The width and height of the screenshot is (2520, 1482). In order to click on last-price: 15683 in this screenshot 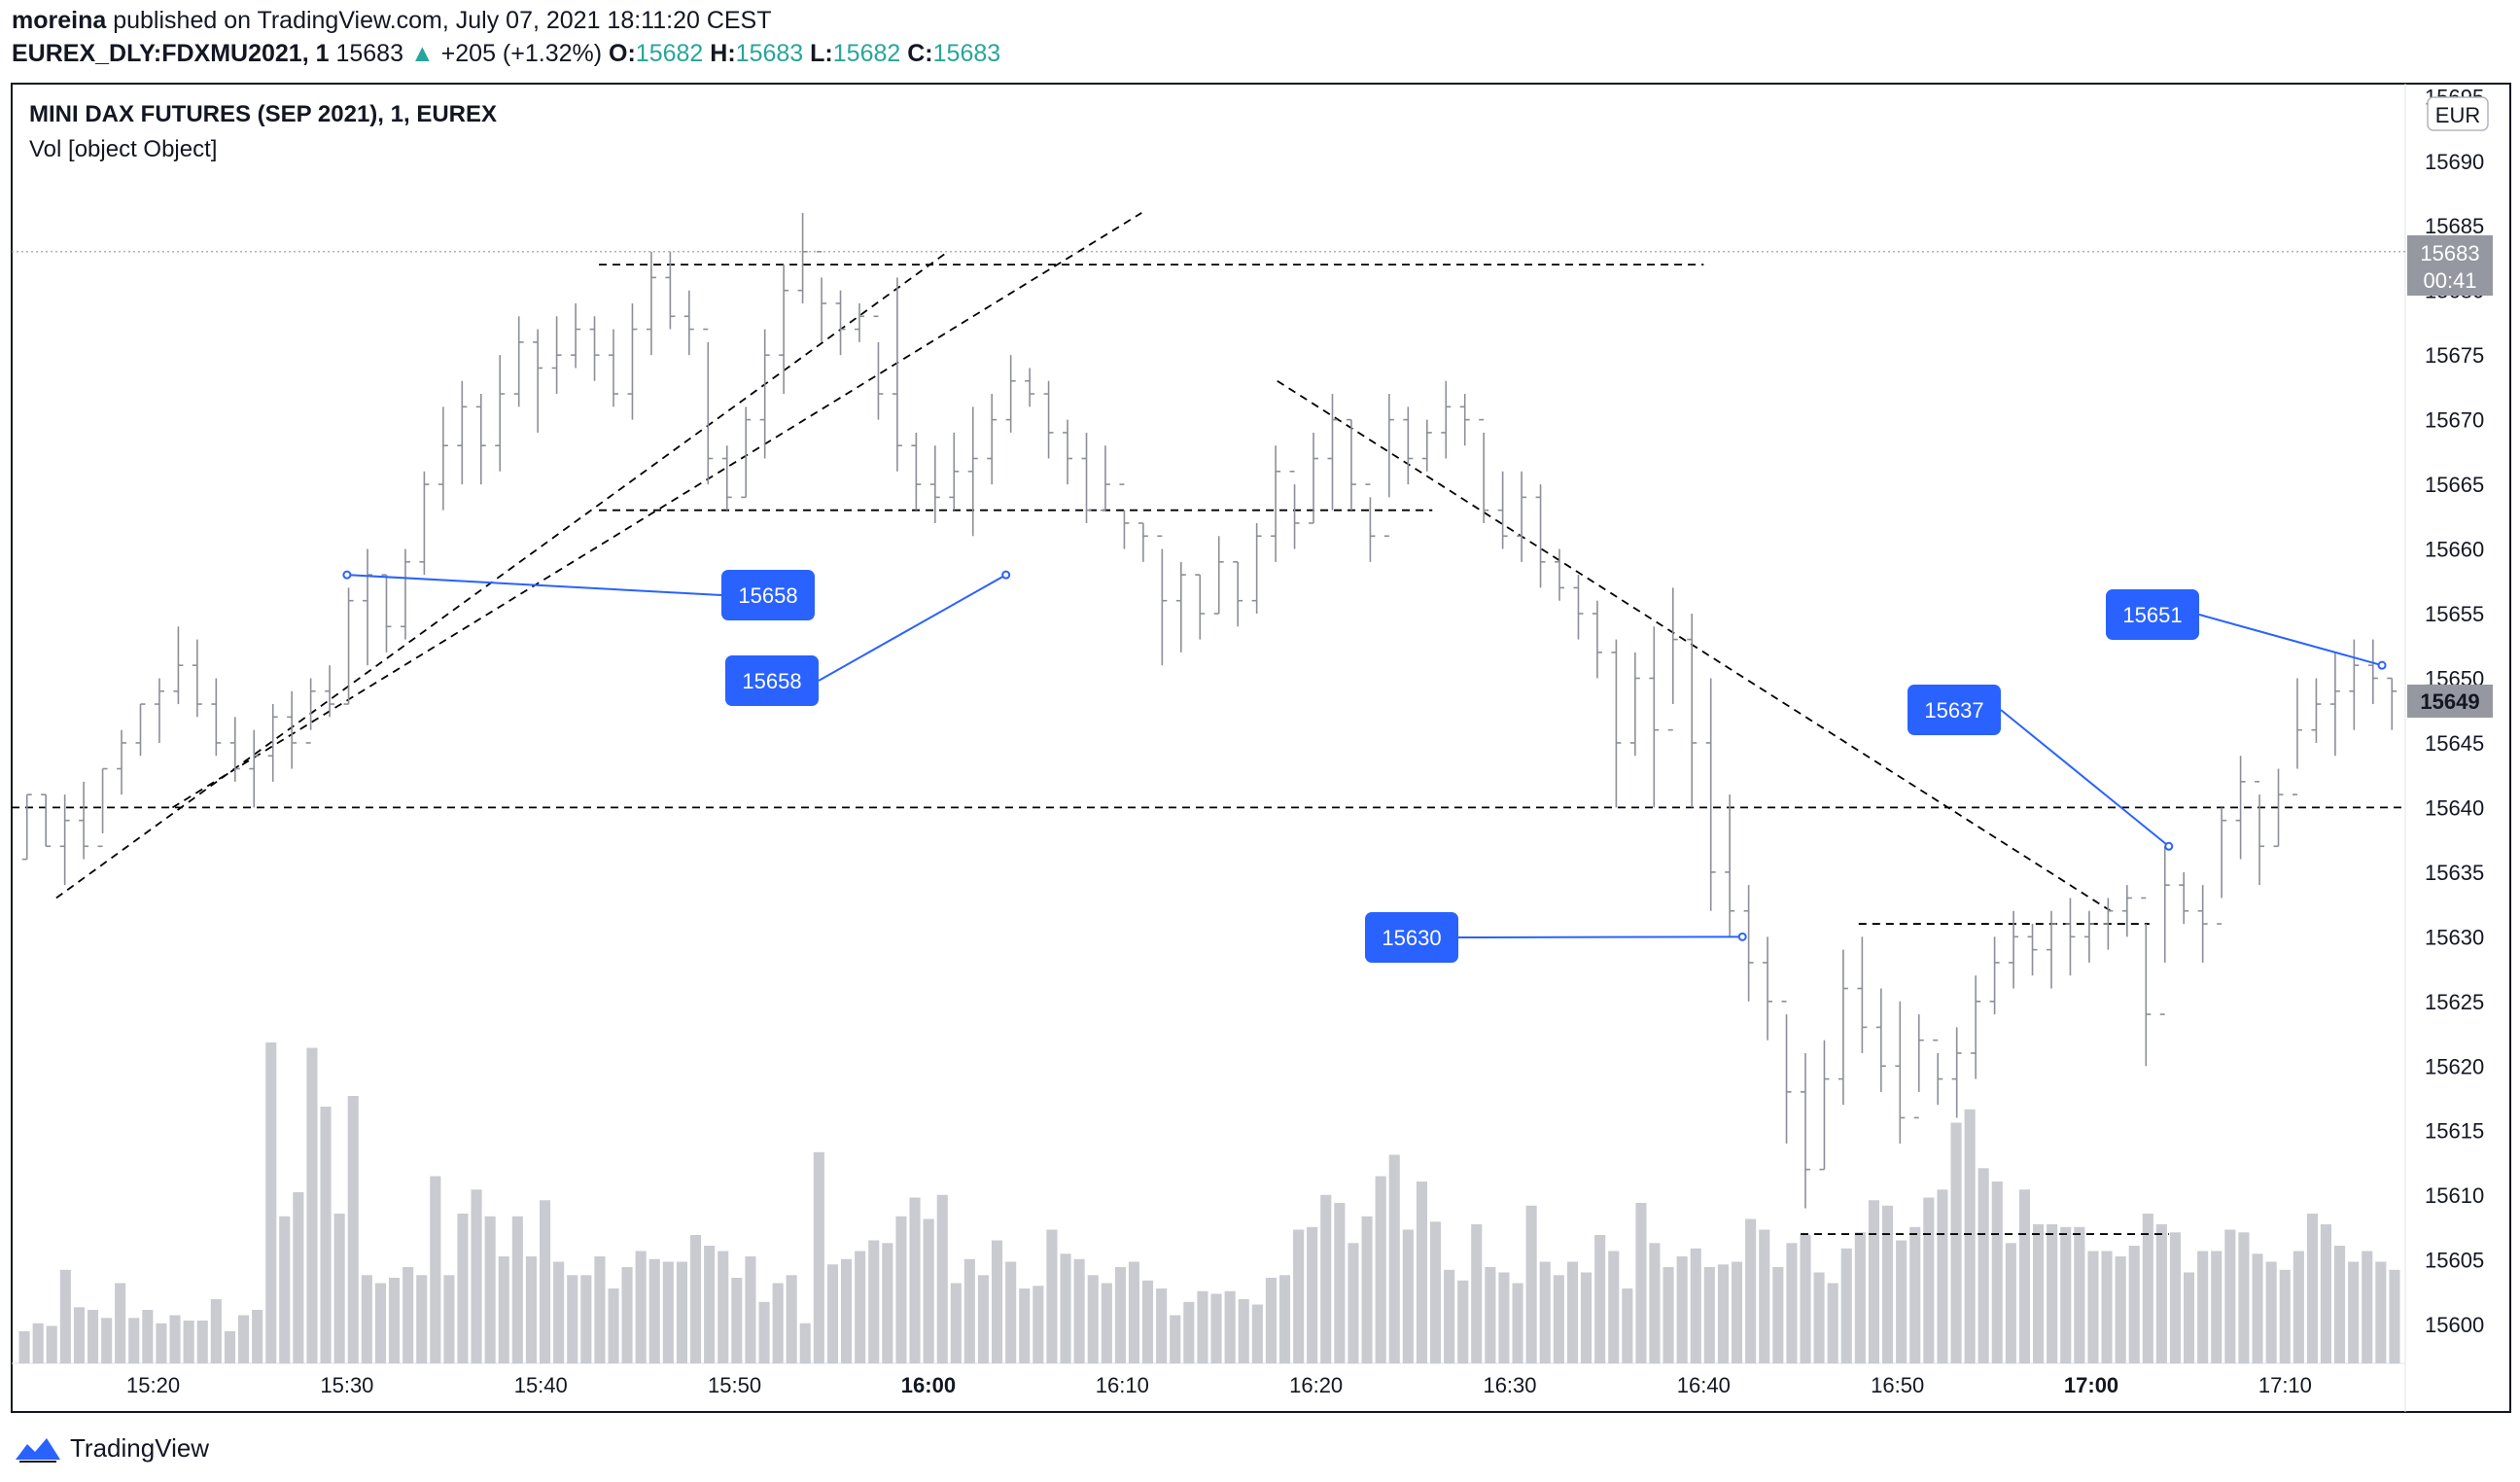, I will do `click(369, 53)`.